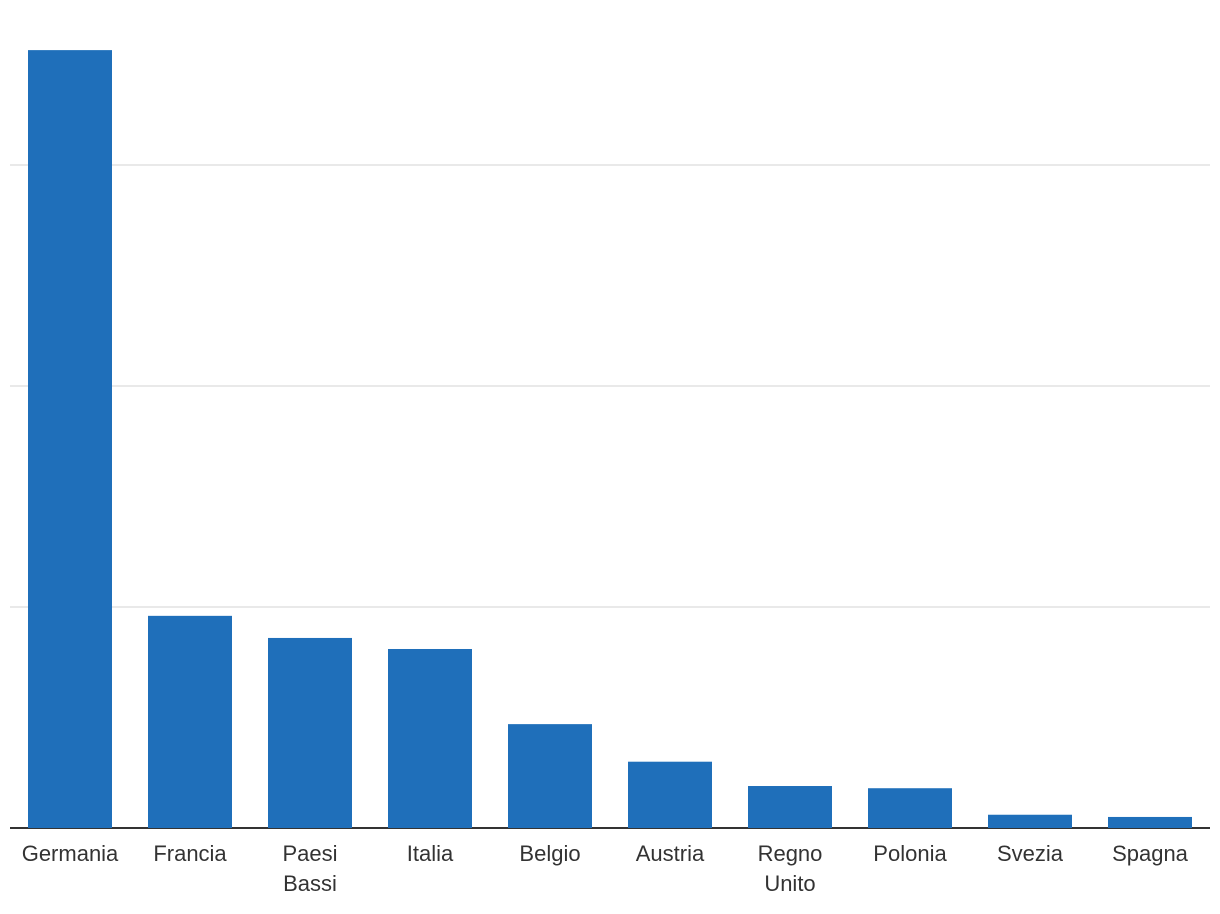 Image resolution: width=1220 pixels, height=914 pixels. I want to click on x-tick-label: Italia, so click(430, 853).